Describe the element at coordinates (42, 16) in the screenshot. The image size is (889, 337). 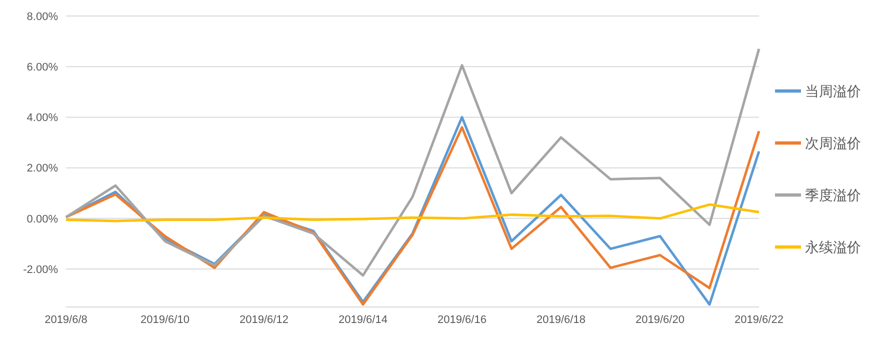
I see `y-tick-label: 8.00%` at that location.